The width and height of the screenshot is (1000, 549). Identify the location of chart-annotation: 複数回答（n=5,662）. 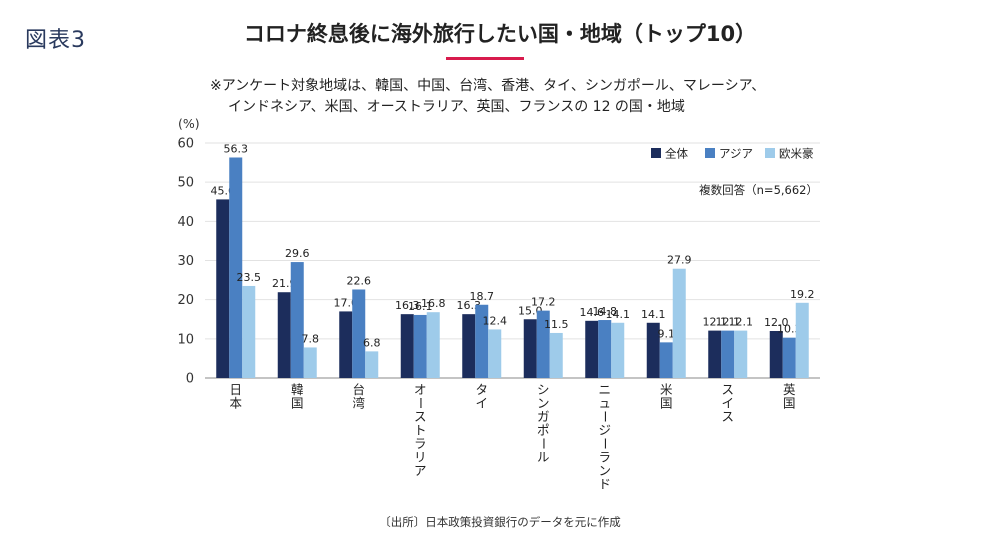
(758, 190).